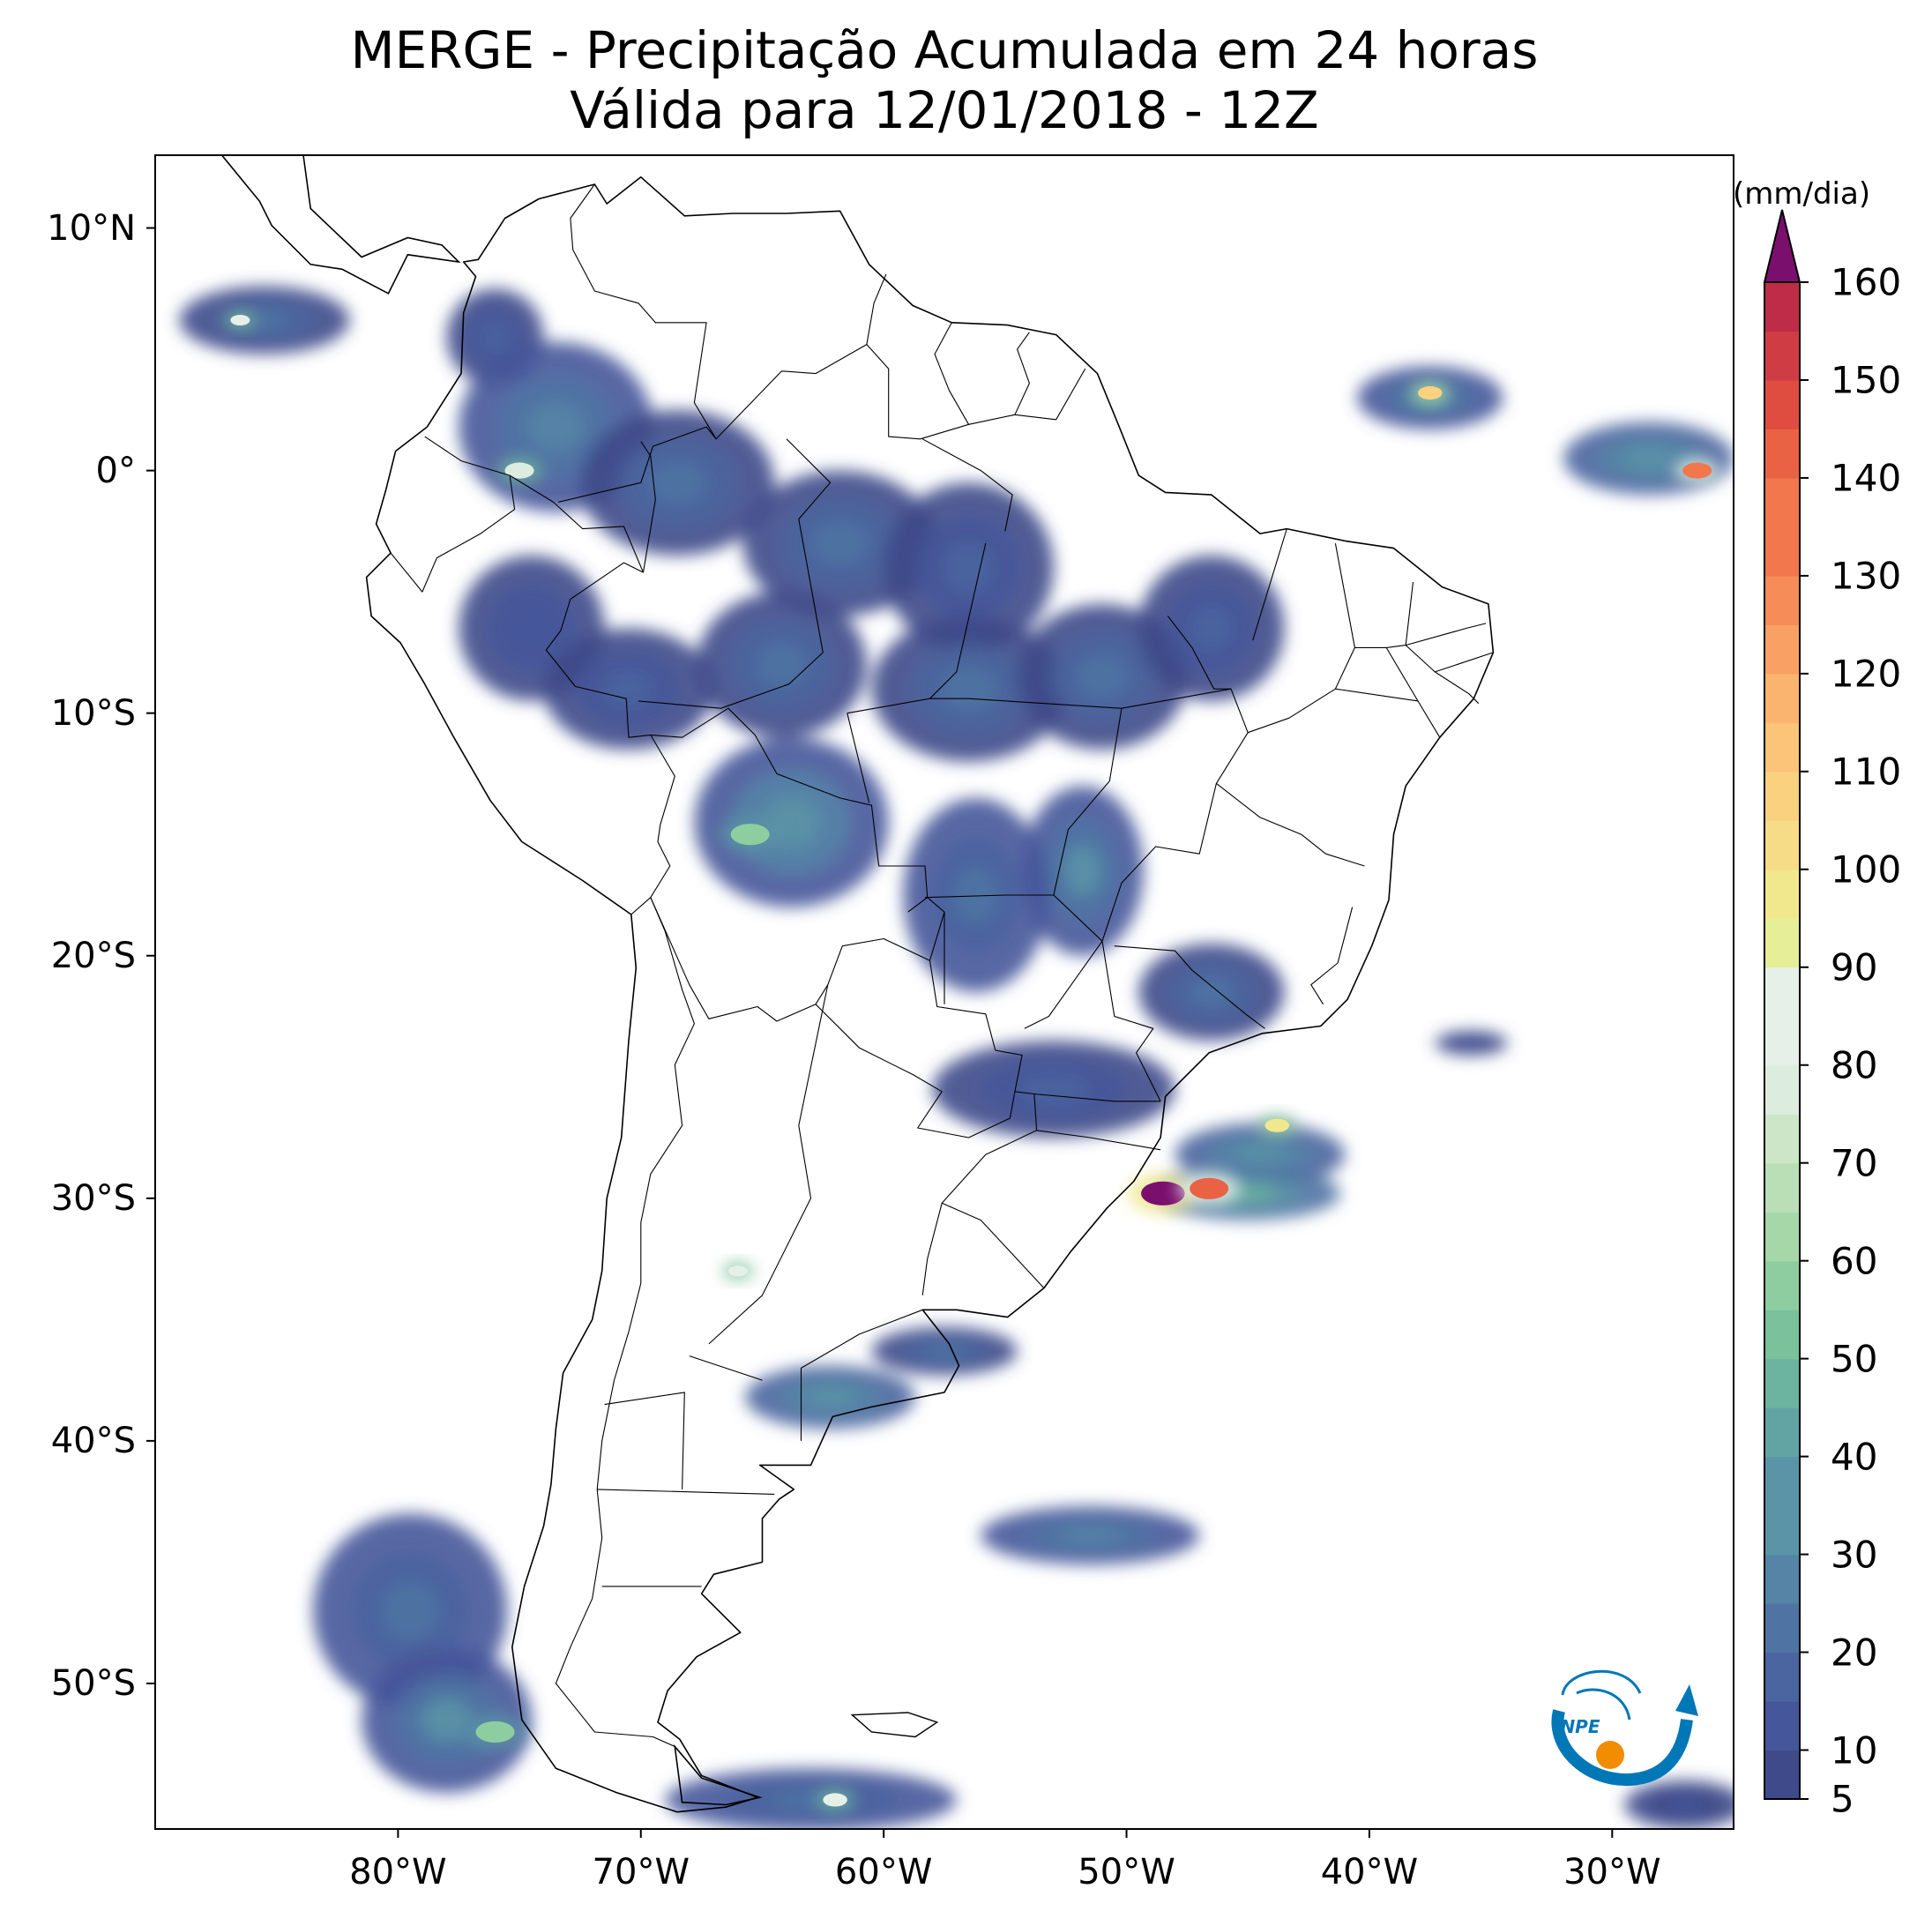 Image resolution: width=1932 pixels, height=1911 pixels. Describe the element at coordinates (1843, 1799) in the screenshot. I see `colorbar-tick-label: 5` at that location.